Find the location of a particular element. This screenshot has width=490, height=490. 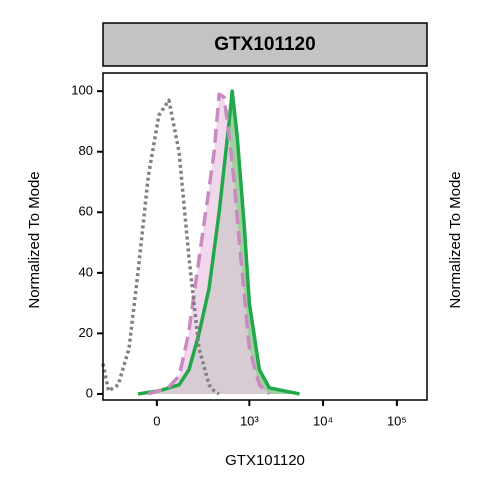

y-tick-label: 60 is located at coordinates (86, 211).